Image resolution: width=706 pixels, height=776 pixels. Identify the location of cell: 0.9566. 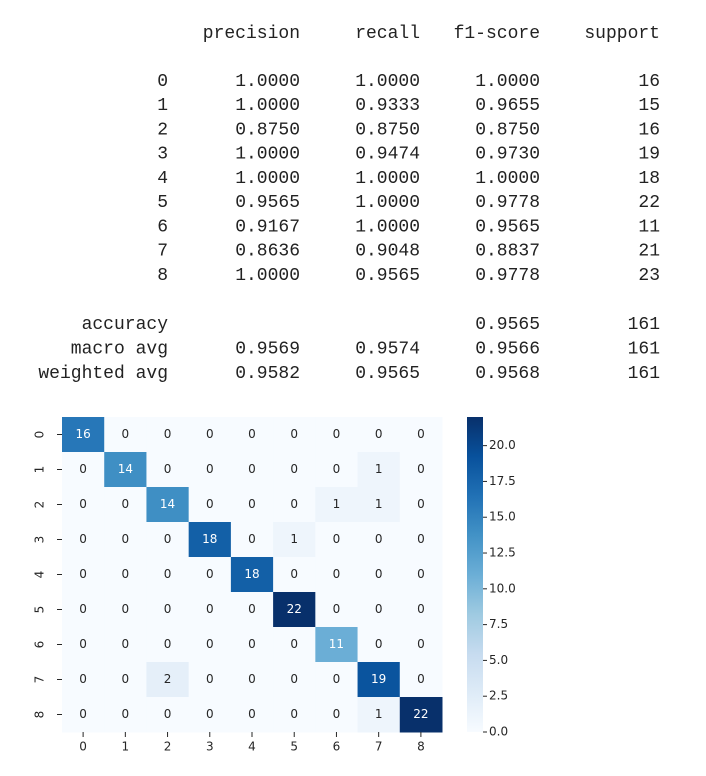
(507, 349).